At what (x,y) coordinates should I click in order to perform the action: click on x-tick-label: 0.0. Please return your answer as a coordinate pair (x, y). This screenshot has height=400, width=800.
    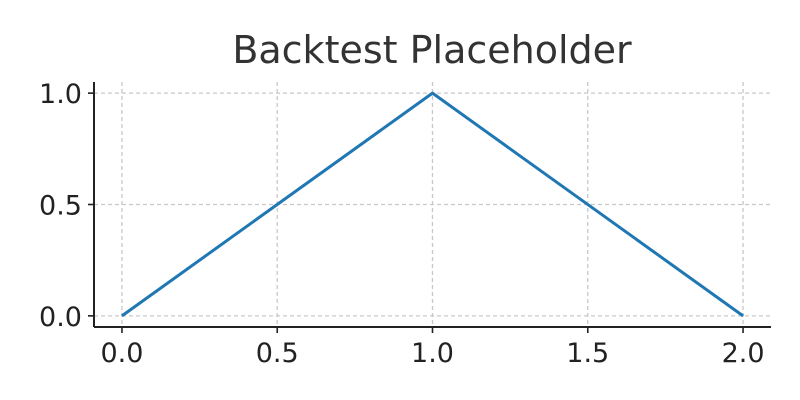
    Looking at the image, I should click on (121, 353).